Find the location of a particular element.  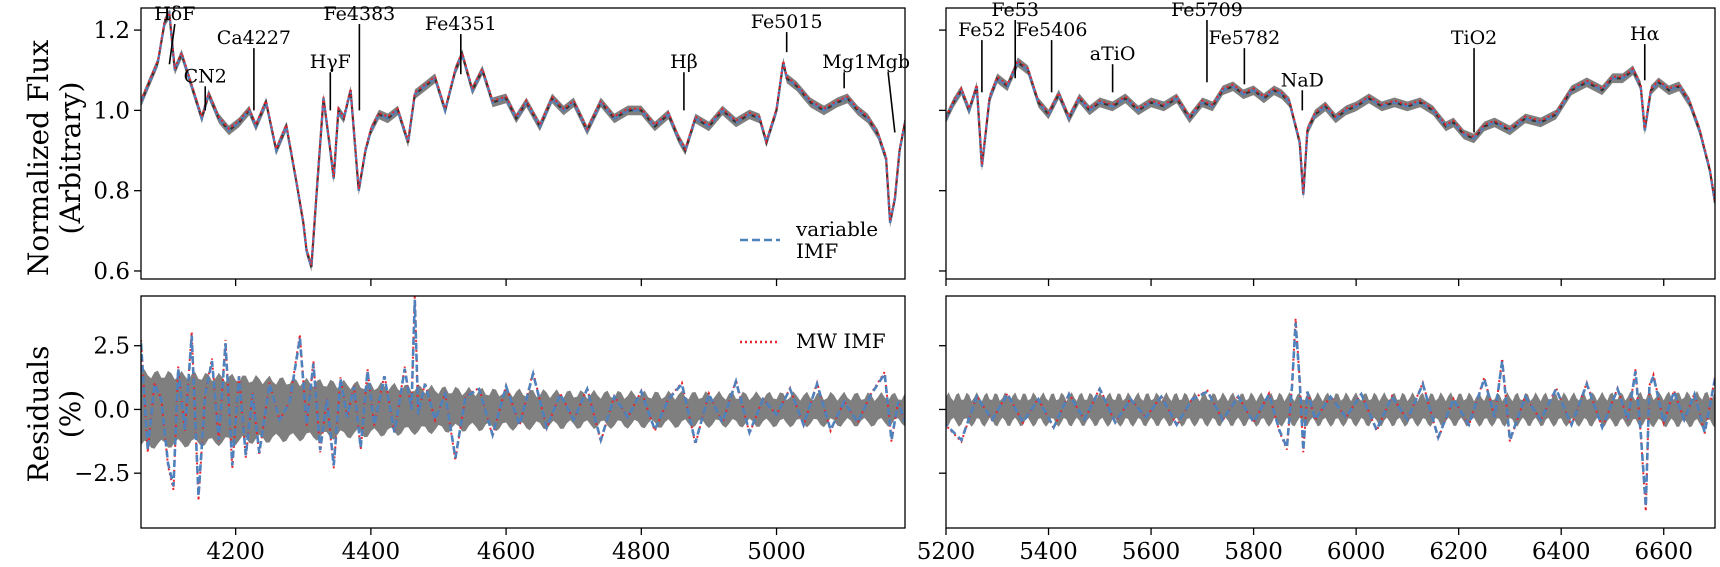

xtick-label: 4600 is located at coordinates (506, 552).